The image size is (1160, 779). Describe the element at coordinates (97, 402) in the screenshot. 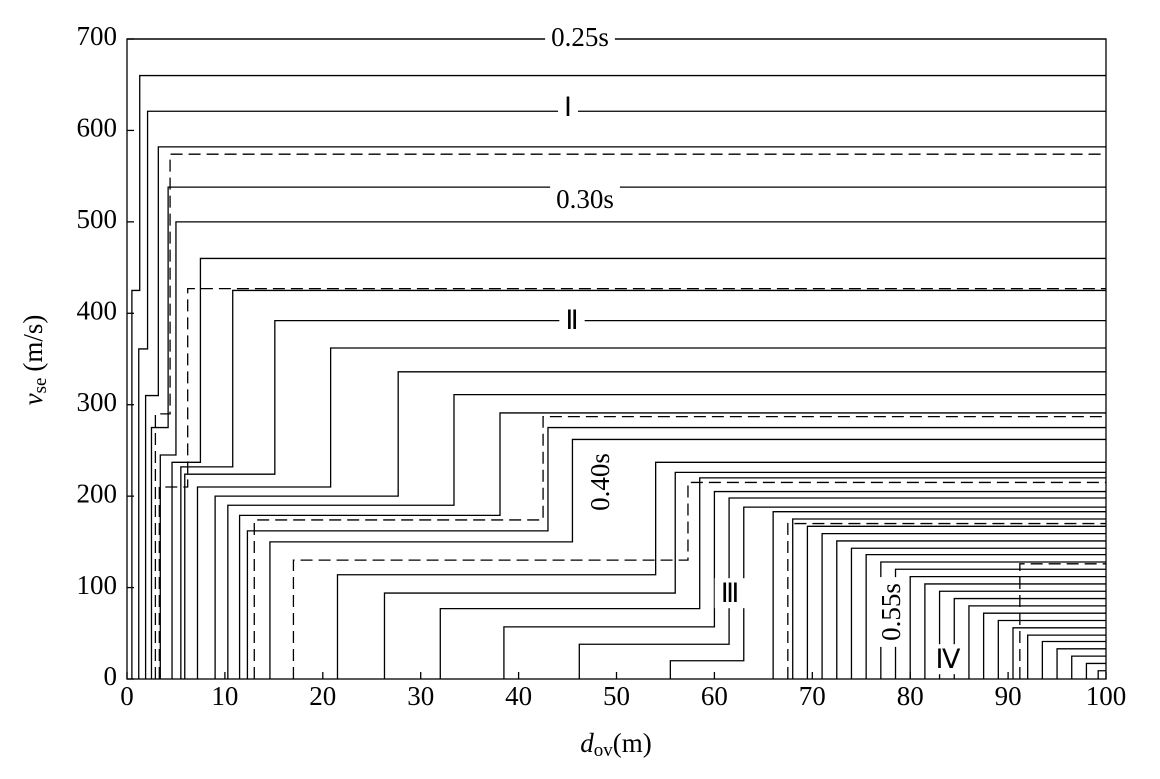

I see `y-tick-label: 300` at that location.